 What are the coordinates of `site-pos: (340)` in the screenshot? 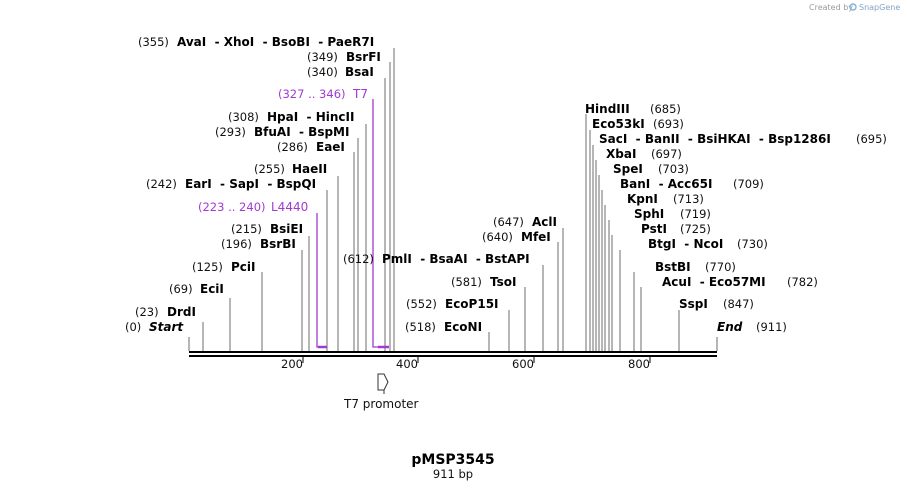 It's located at (322, 72).